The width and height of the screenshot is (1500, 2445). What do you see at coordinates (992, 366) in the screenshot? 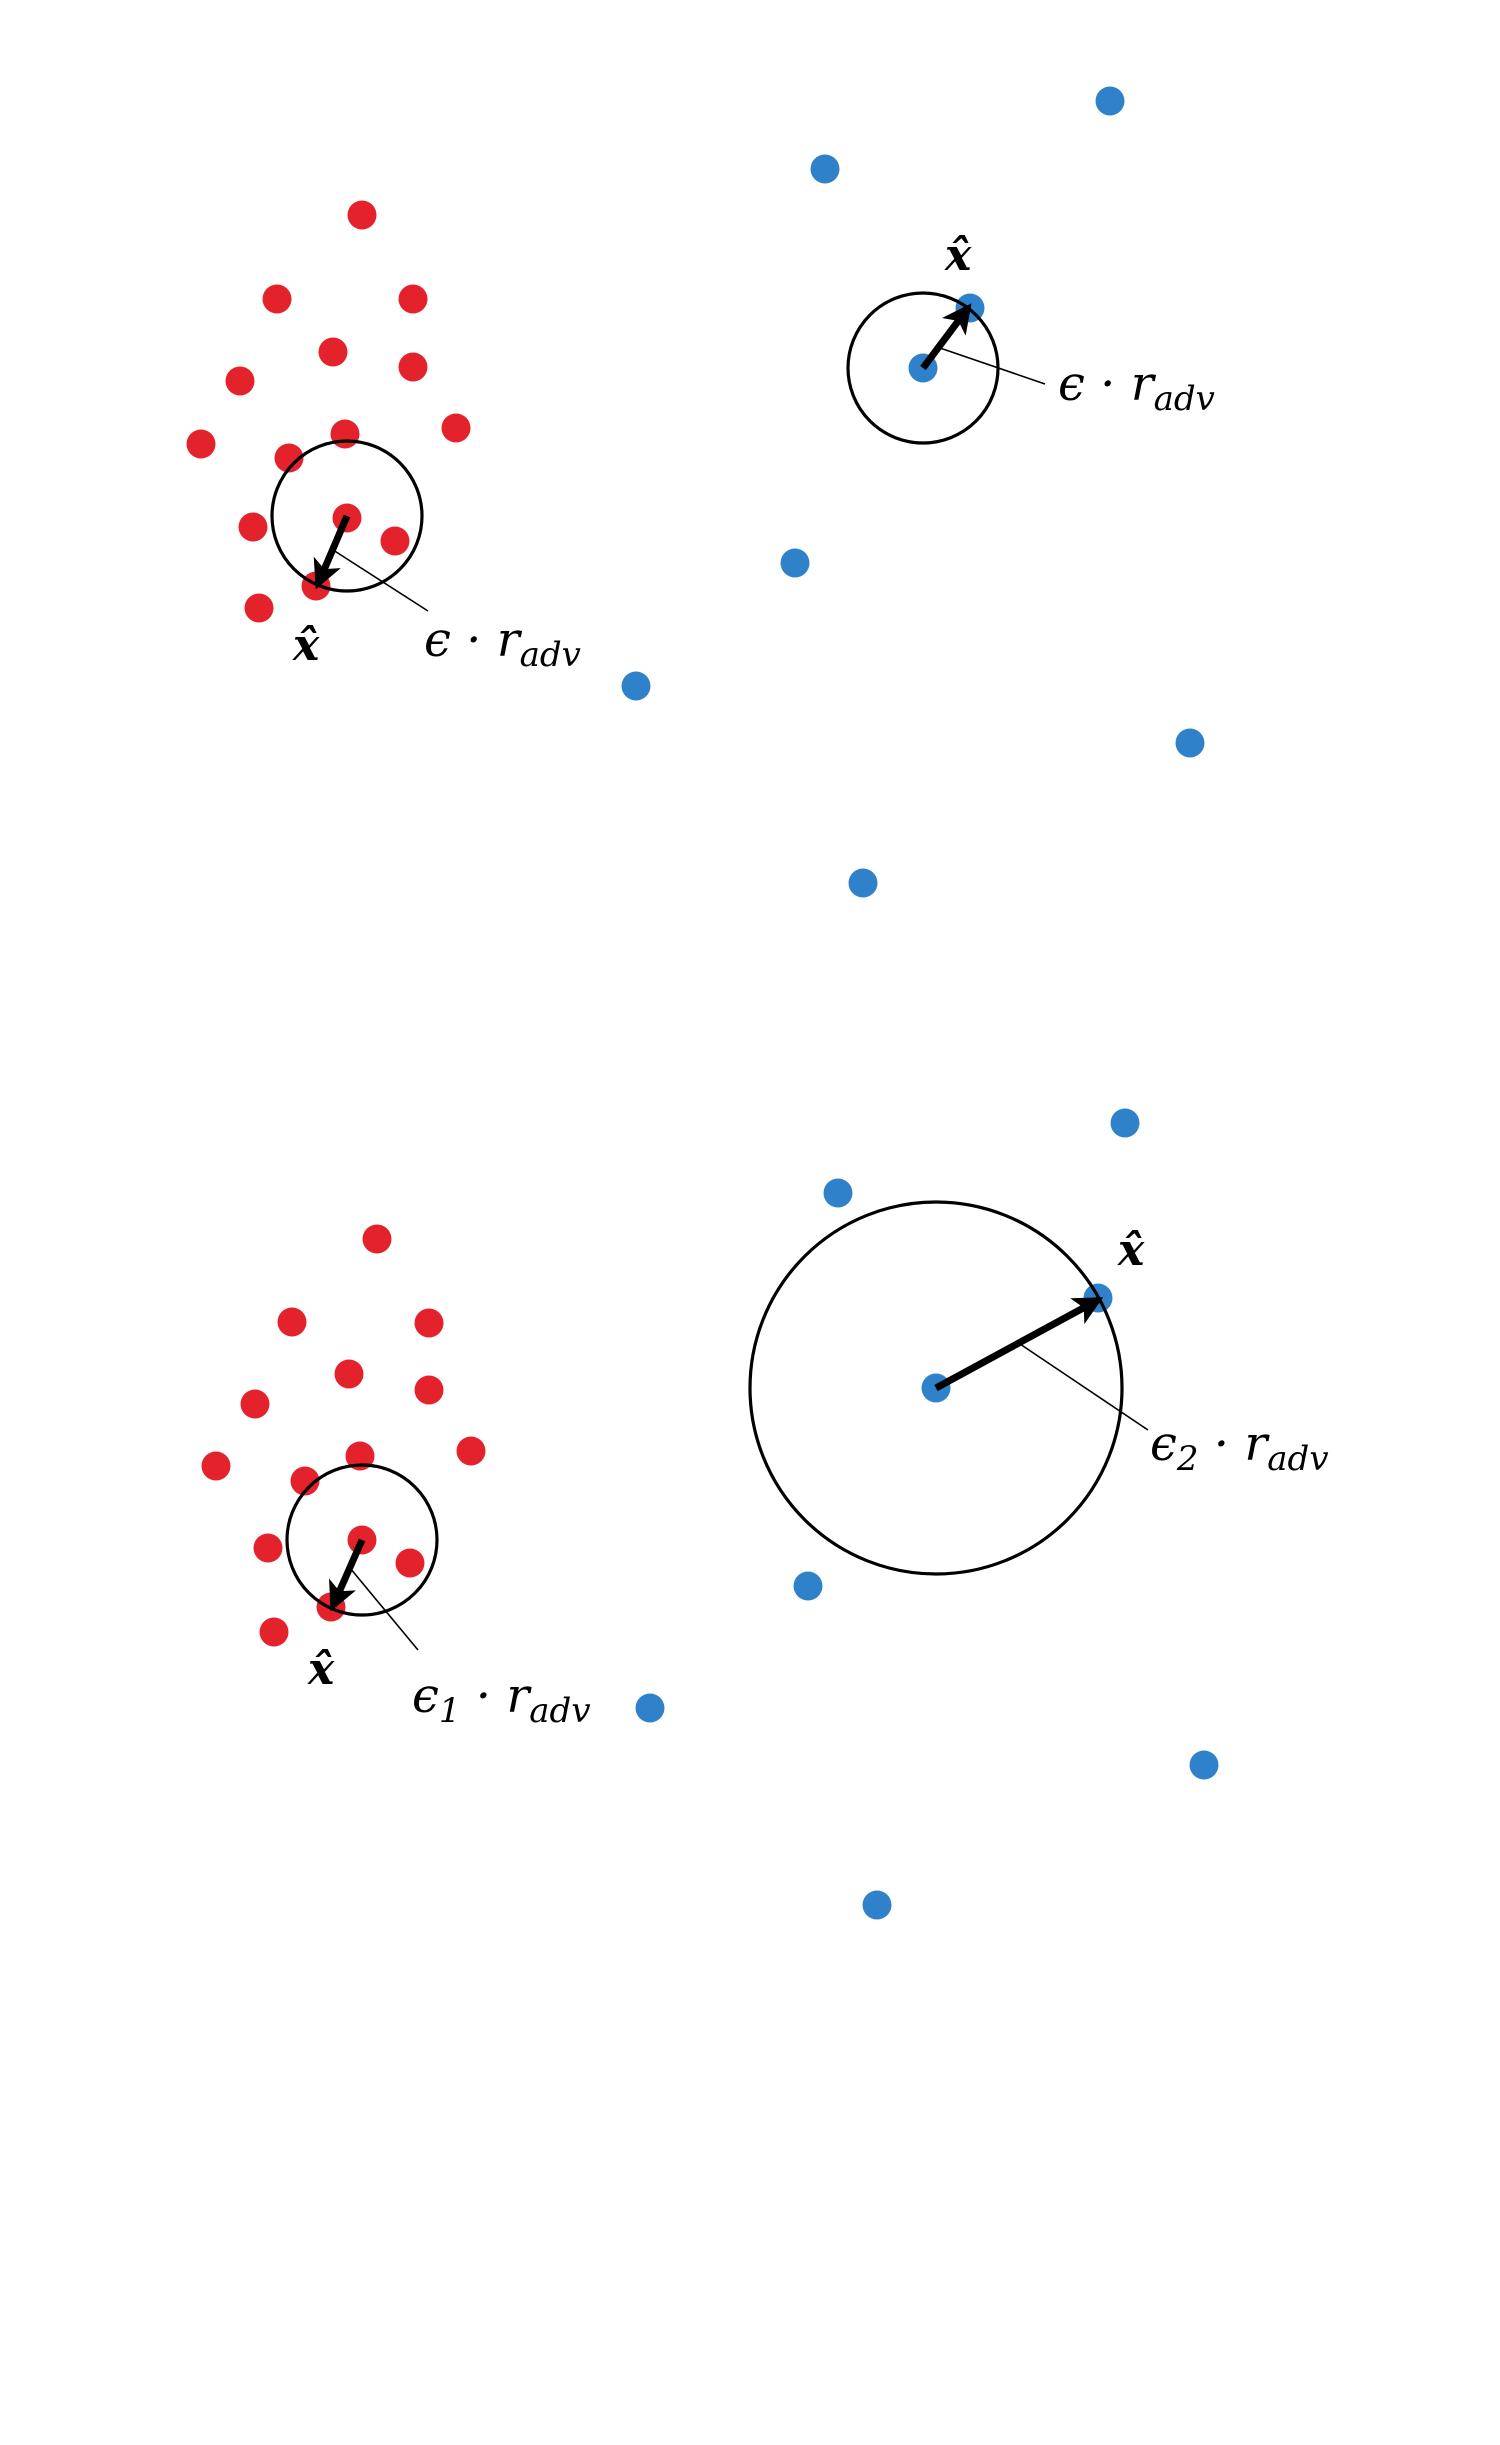
I see `top-right-leader-line` at bounding box center [992, 366].